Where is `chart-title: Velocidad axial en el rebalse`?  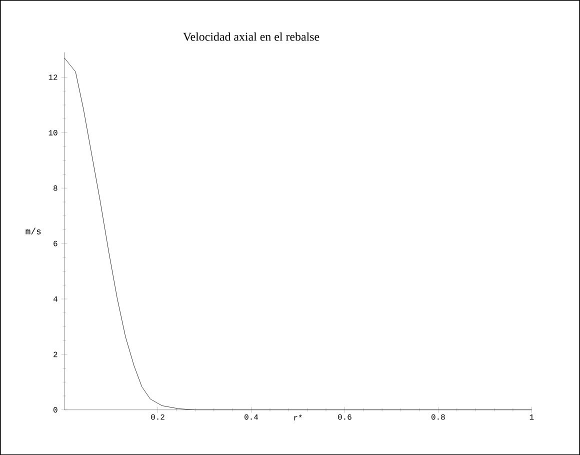
chart-title: Velocidad axial en el rebalse is located at coordinates (251, 36).